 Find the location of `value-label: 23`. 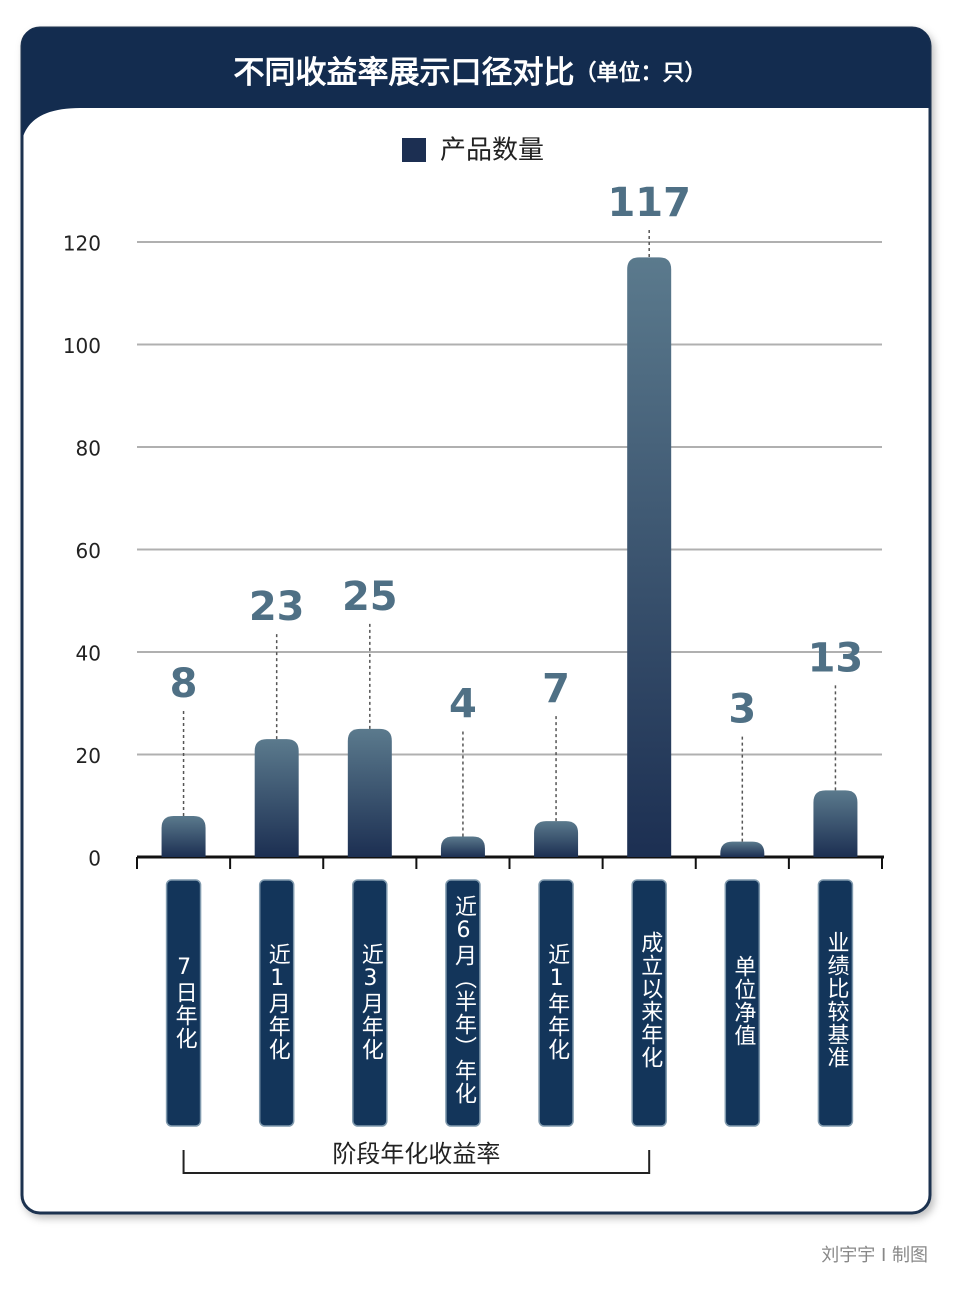

value-label: 23 is located at coordinates (277, 607).